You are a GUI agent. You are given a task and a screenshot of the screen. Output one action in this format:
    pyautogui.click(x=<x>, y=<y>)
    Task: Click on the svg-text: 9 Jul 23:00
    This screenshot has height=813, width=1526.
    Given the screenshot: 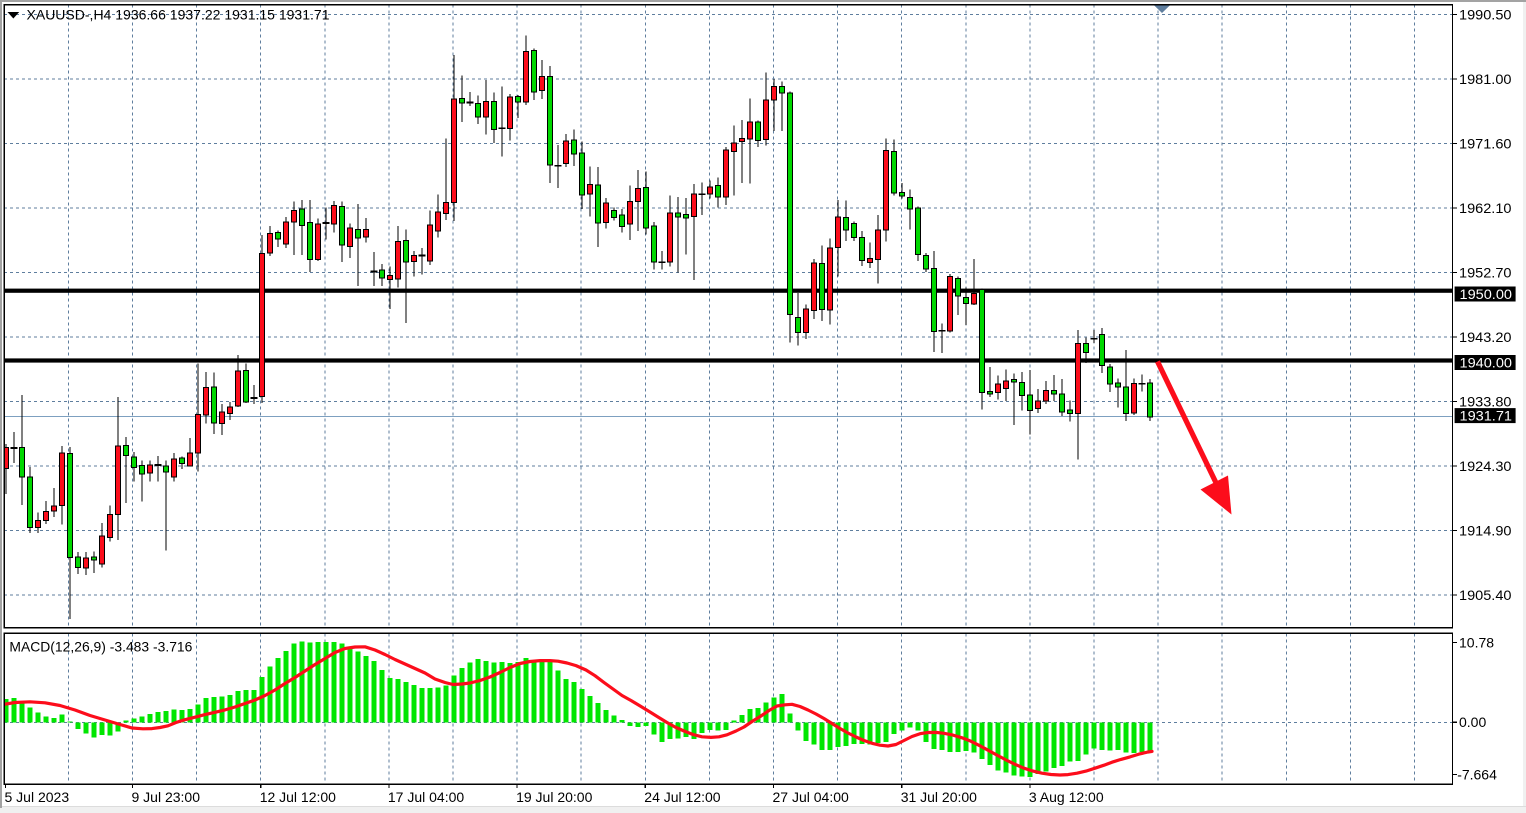 What is the action you would take?
    pyautogui.click(x=166, y=797)
    